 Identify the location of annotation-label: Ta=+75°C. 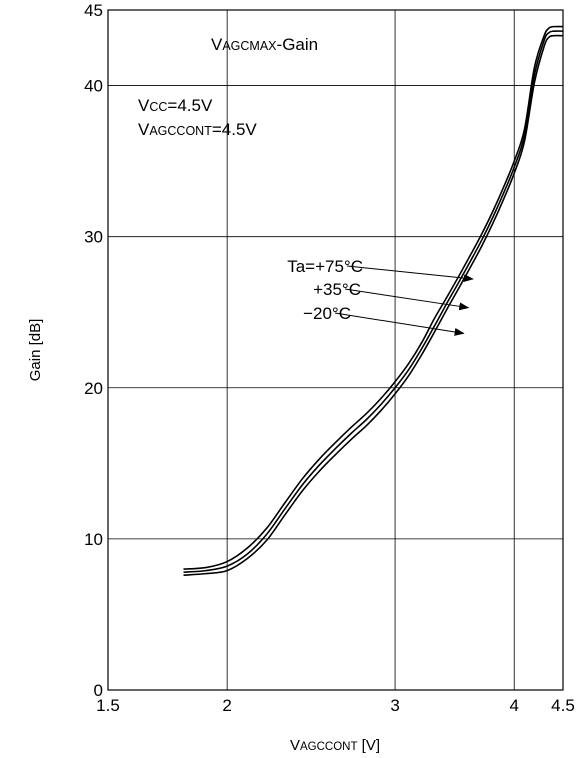
(325, 266).